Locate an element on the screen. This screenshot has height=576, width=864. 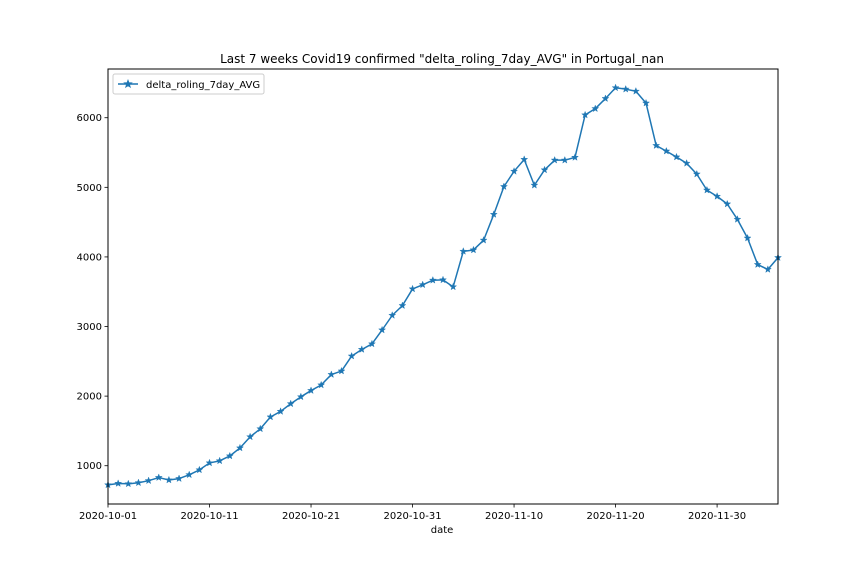
x-tick-label: 2020-10-11 is located at coordinates (209, 516).